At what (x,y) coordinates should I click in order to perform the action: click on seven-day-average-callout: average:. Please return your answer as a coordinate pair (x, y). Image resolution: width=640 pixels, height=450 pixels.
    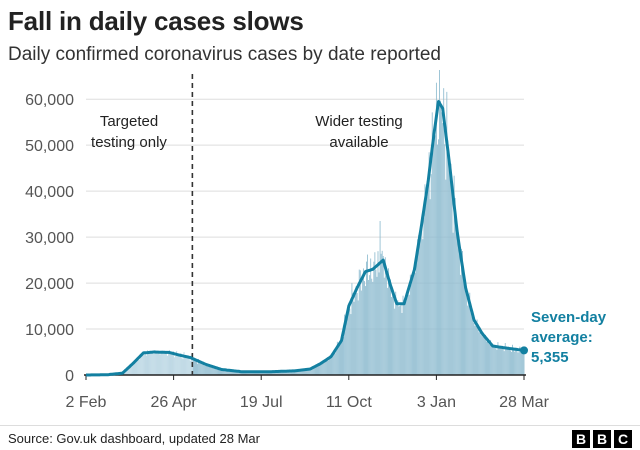
    Looking at the image, I should click on (562, 337).